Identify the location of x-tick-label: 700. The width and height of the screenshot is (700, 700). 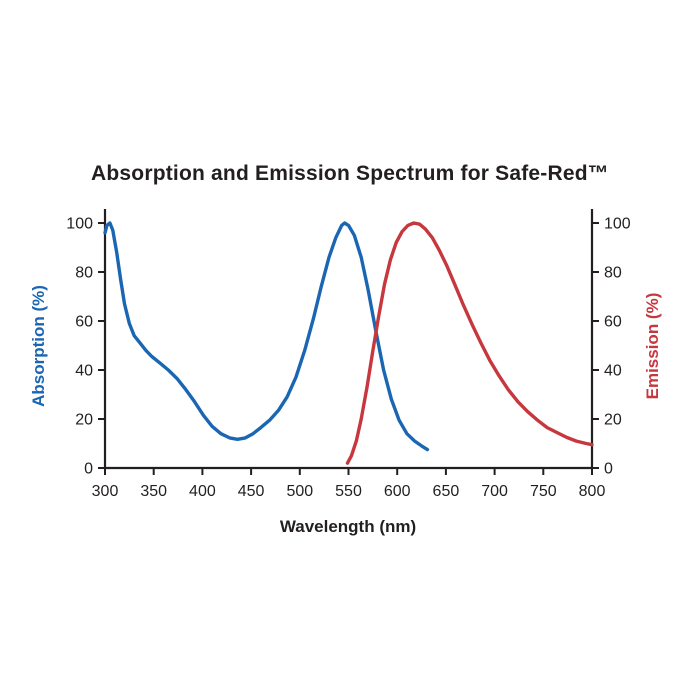
(494, 491).